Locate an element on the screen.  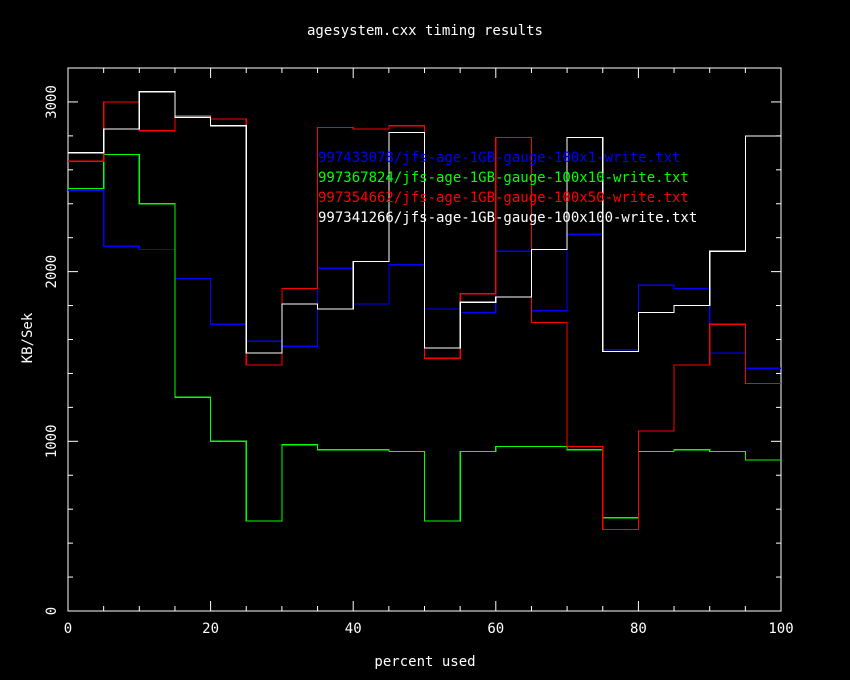
x-tick-label: 20 is located at coordinates (210, 629).